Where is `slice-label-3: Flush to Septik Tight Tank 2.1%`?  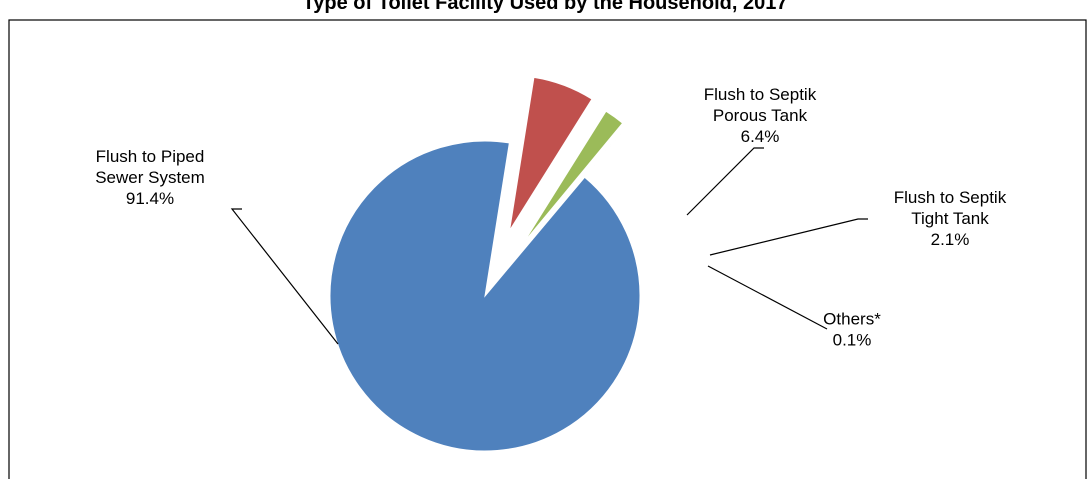 slice-label-3: Flush to Septik Tight Tank 2.1% is located at coordinates (950, 218).